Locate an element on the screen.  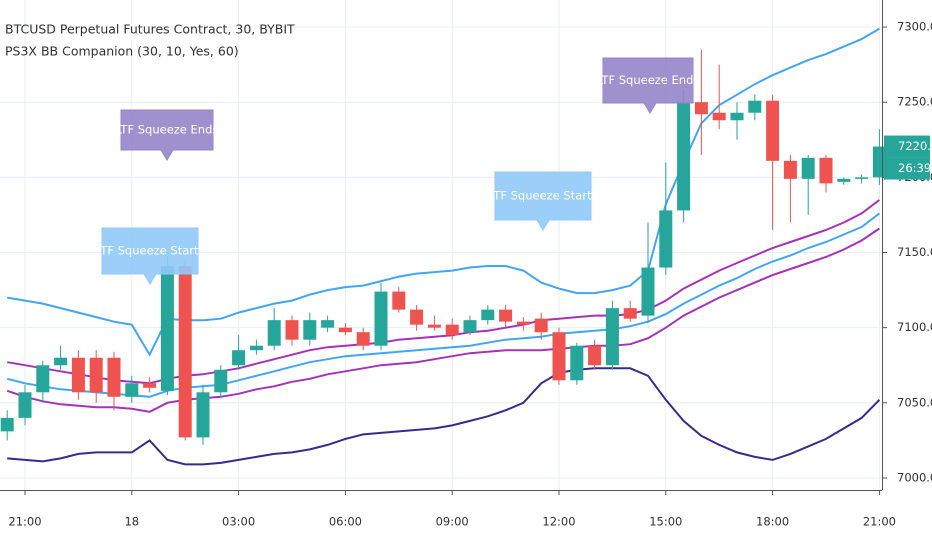
y-tick-label: 7050.0 is located at coordinates (914, 402).